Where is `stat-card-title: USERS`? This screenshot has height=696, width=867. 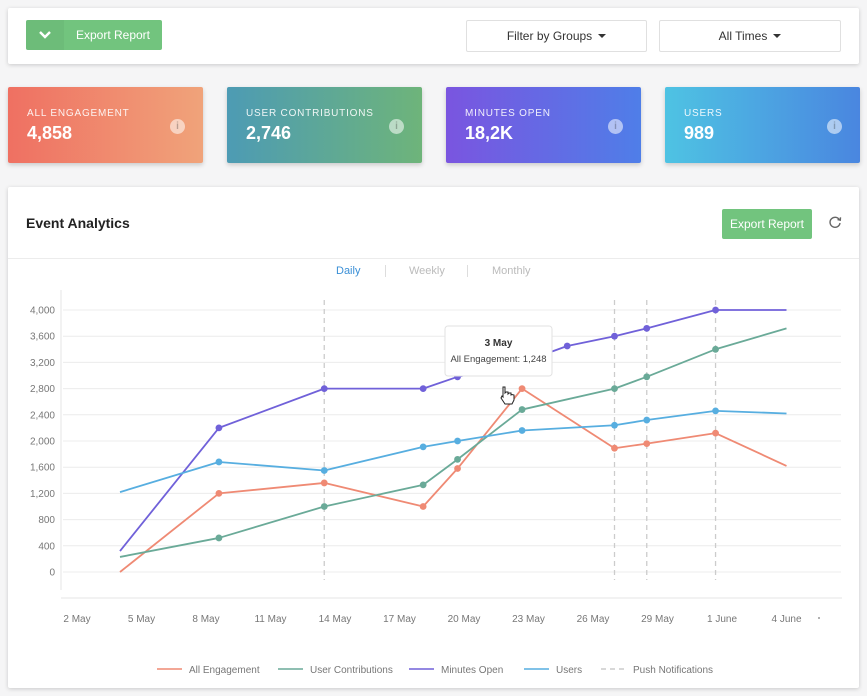
stat-card-title: USERS is located at coordinates (703, 113).